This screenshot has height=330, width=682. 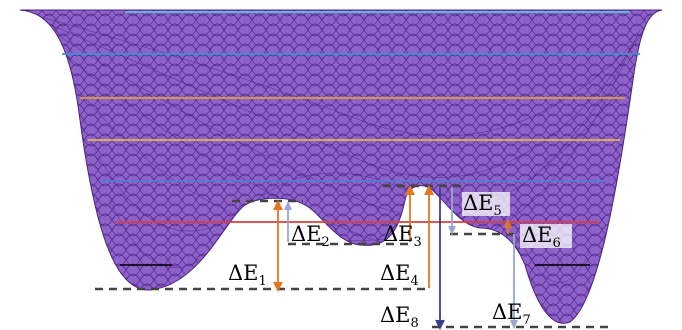 What do you see at coordinates (429, 236) in the screenshot?
I see `arrow-dE4` at bounding box center [429, 236].